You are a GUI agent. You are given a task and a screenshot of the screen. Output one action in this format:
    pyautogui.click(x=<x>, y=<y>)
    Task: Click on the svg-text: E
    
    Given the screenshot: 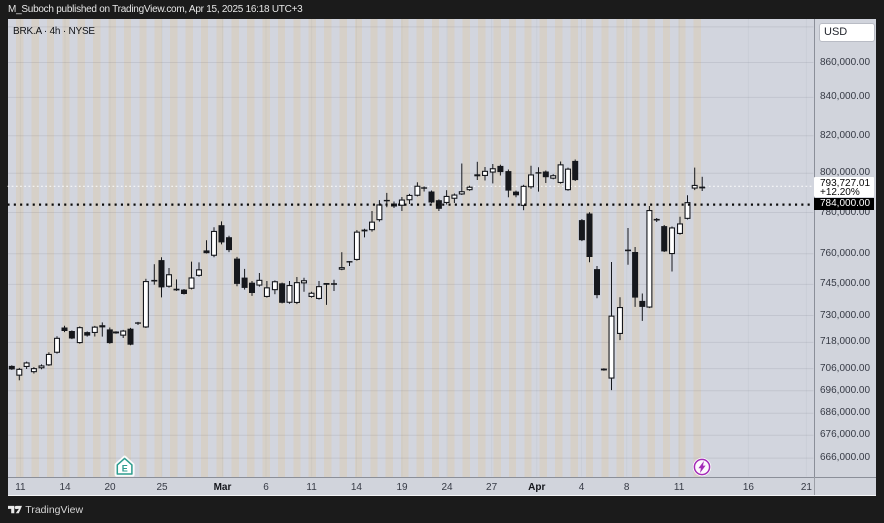 What is the action you would take?
    pyautogui.click(x=125, y=468)
    